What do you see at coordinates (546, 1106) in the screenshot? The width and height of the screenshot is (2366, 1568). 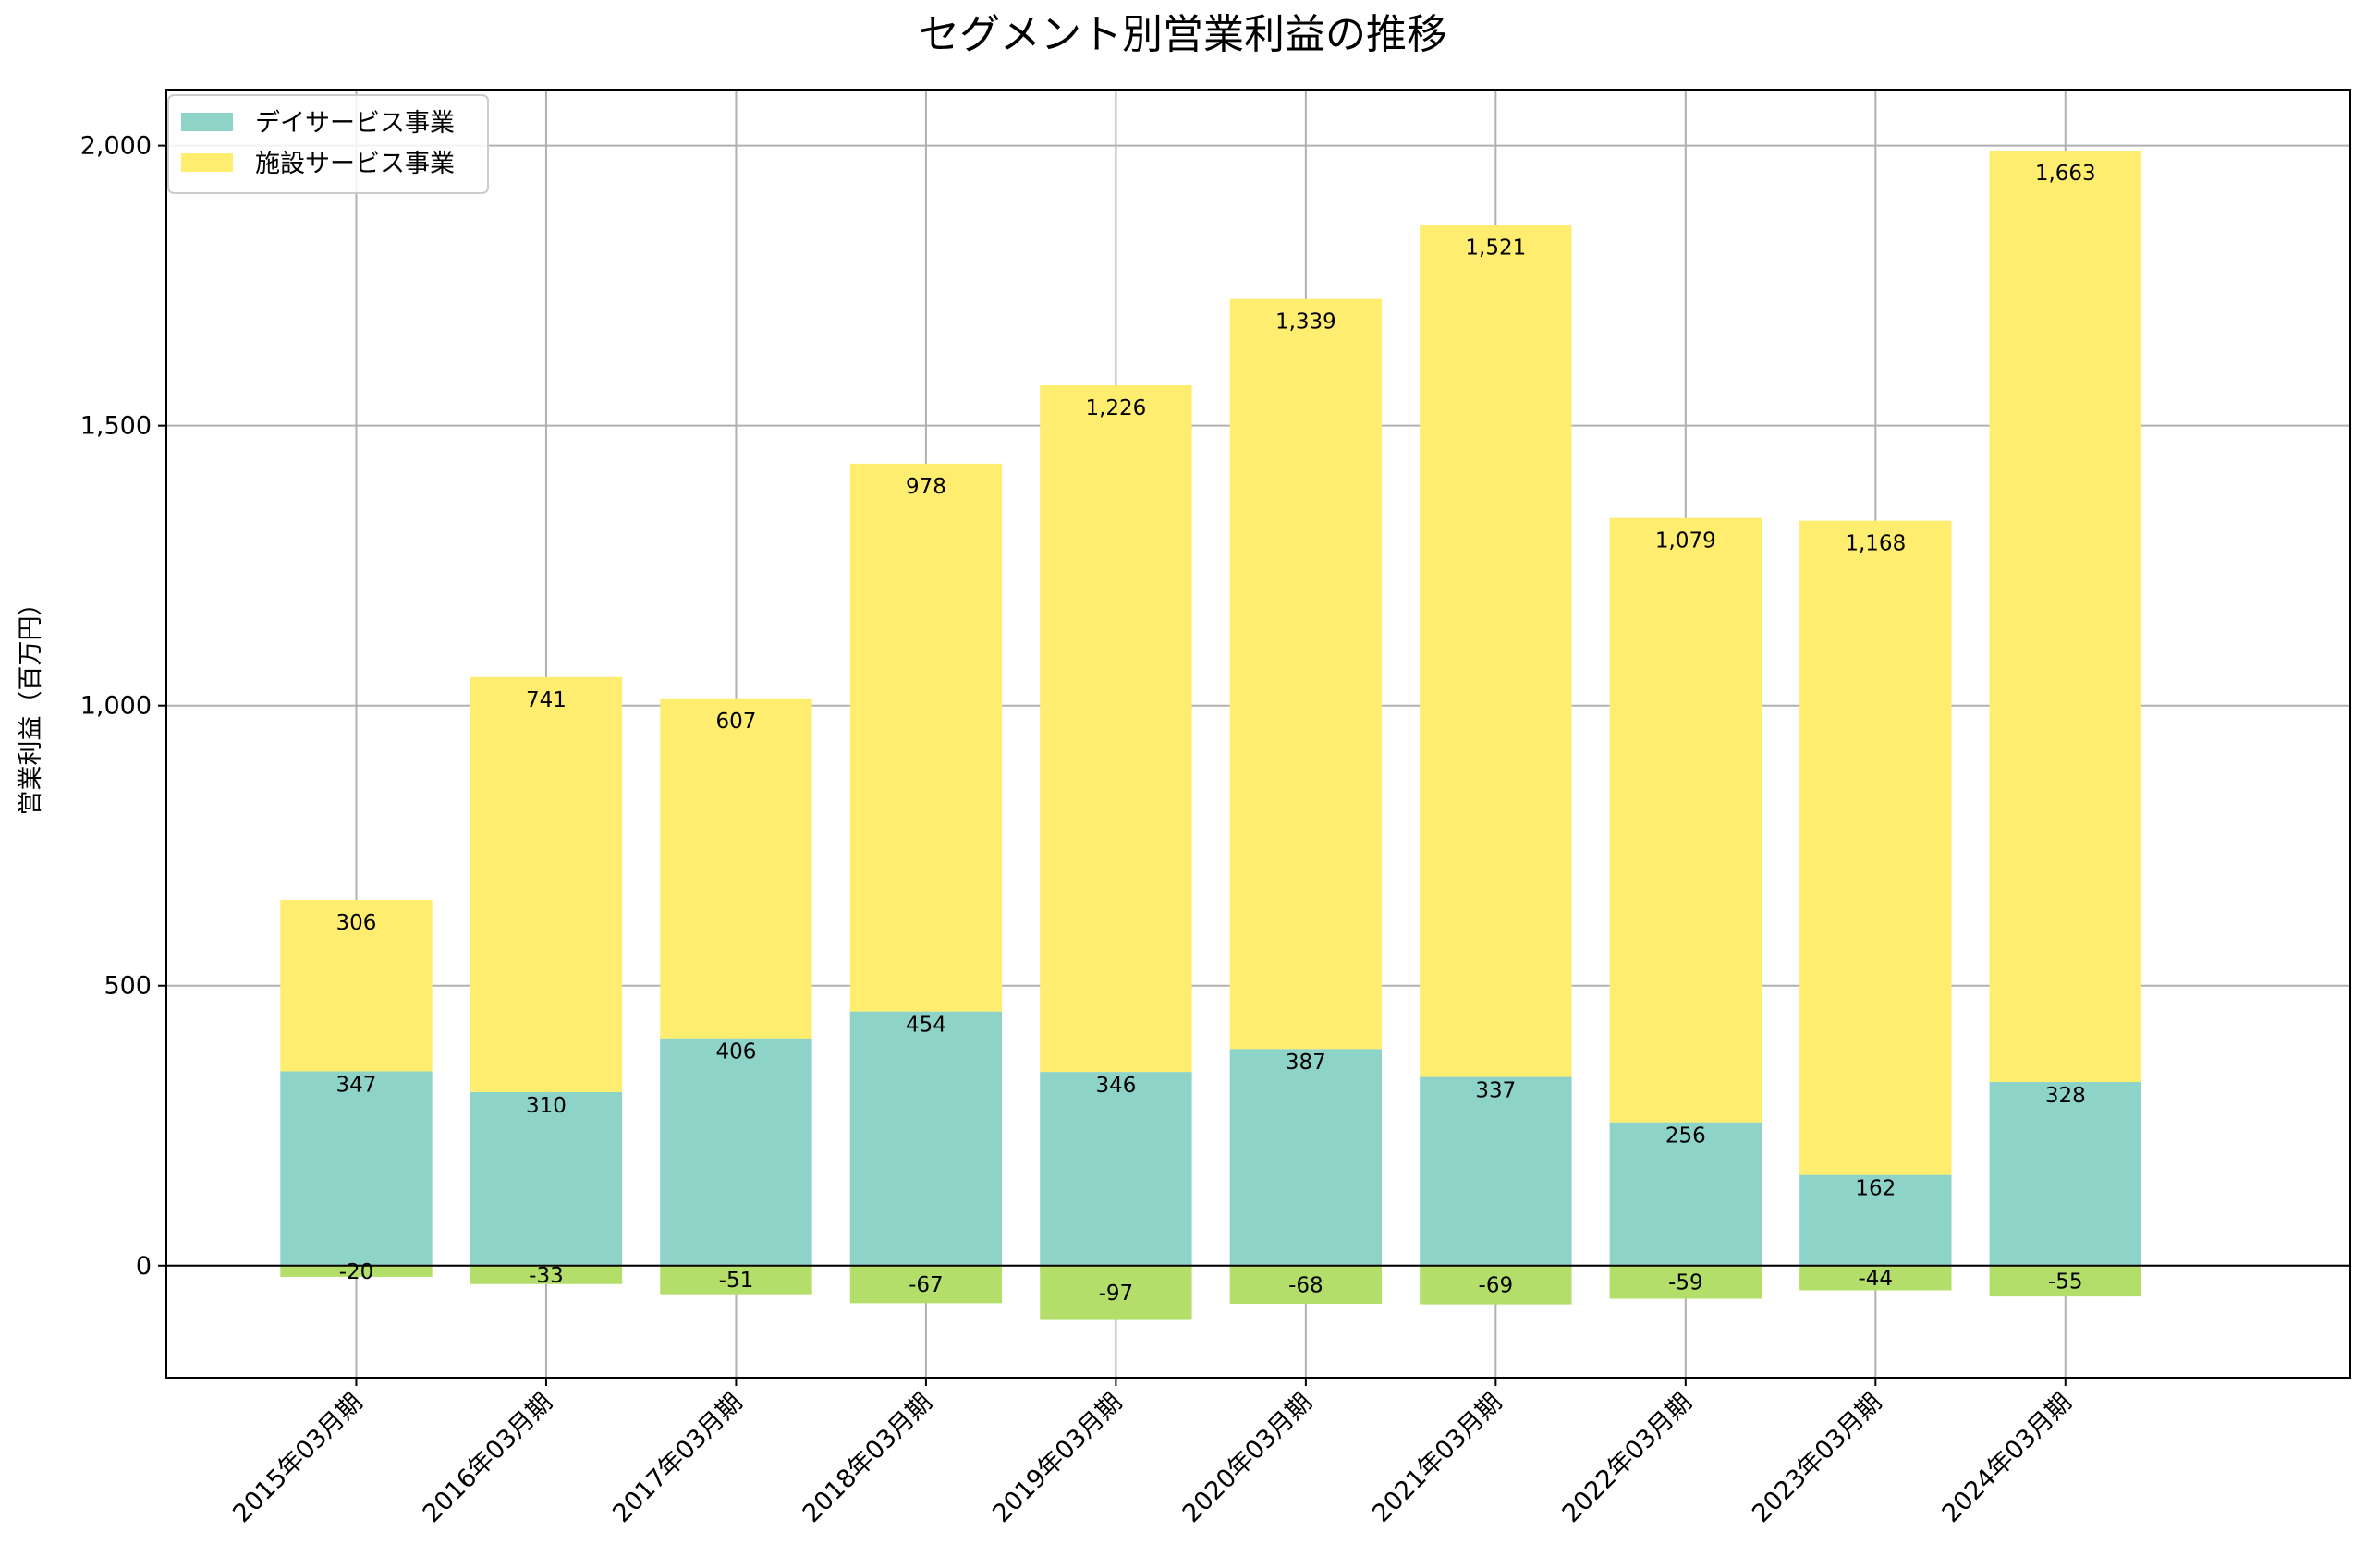 I see `data-label-day-service: 310` at bounding box center [546, 1106].